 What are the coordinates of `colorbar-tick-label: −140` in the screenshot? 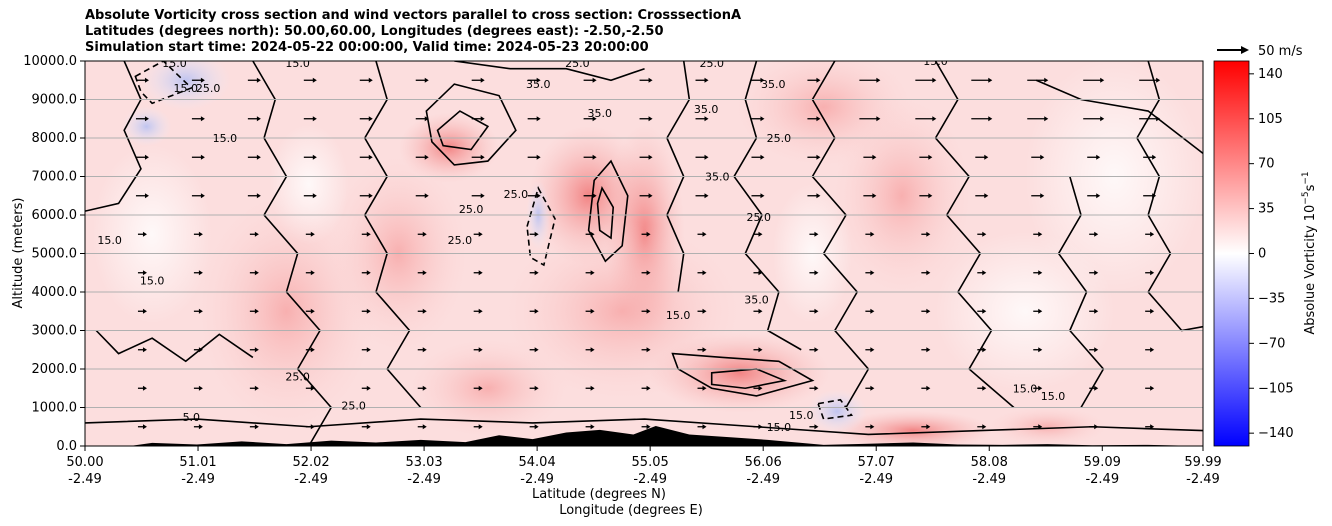 It's located at (1276, 433).